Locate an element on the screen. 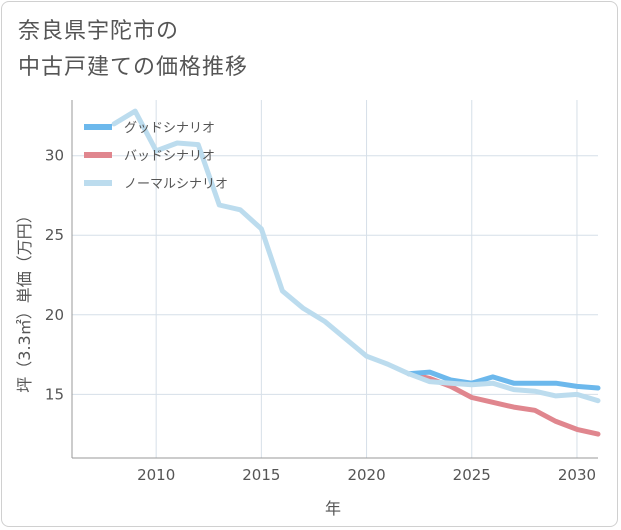  y-axis-label: 坪（3.3㎡）単価（万円） is located at coordinates (24, 299).